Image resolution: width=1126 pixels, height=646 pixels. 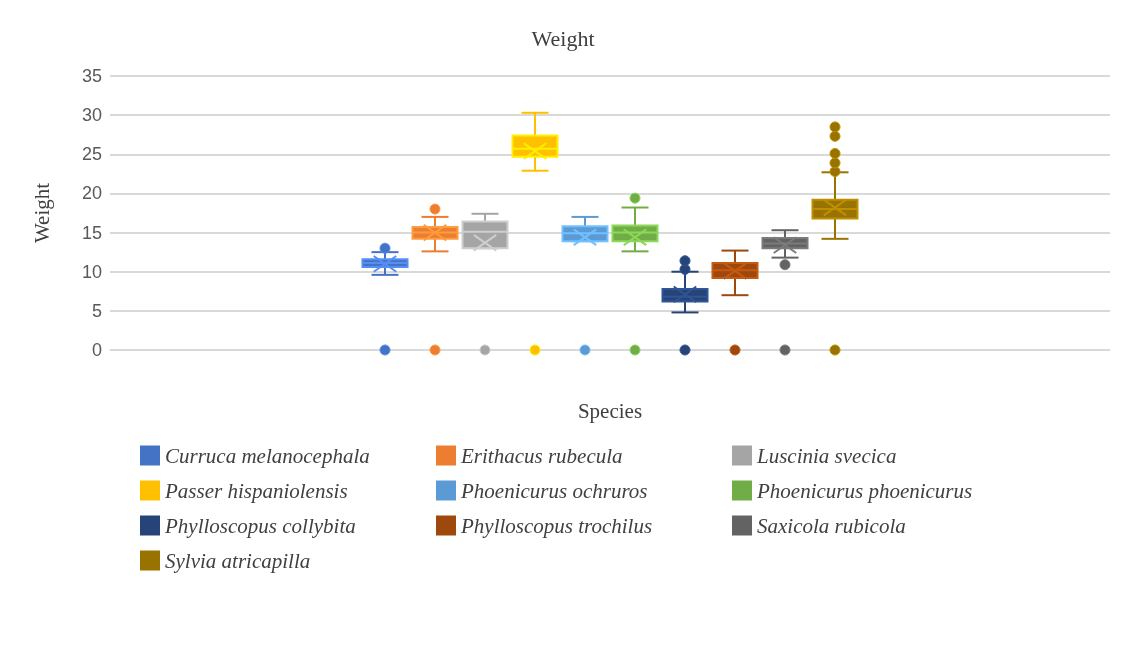 What do you see at coordinates (826, 455) in the screenshot?
I see `legend-label: Luscinia svecica` at bounding box center [826, 455].